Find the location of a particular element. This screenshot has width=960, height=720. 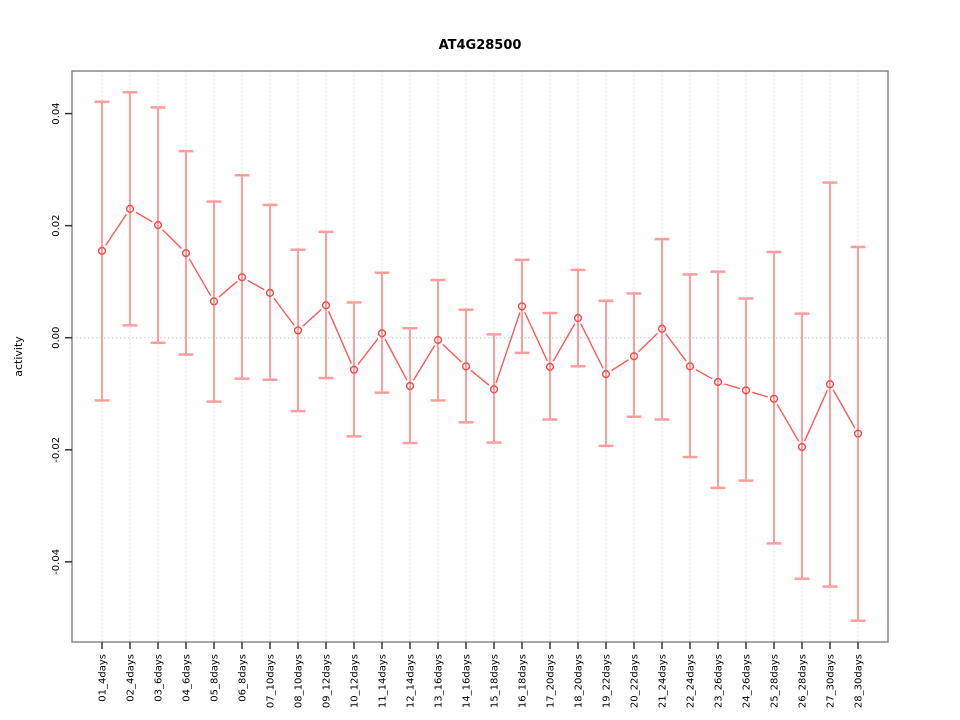

x-tick-label: 11_14days is located at coordinates (383, 681).